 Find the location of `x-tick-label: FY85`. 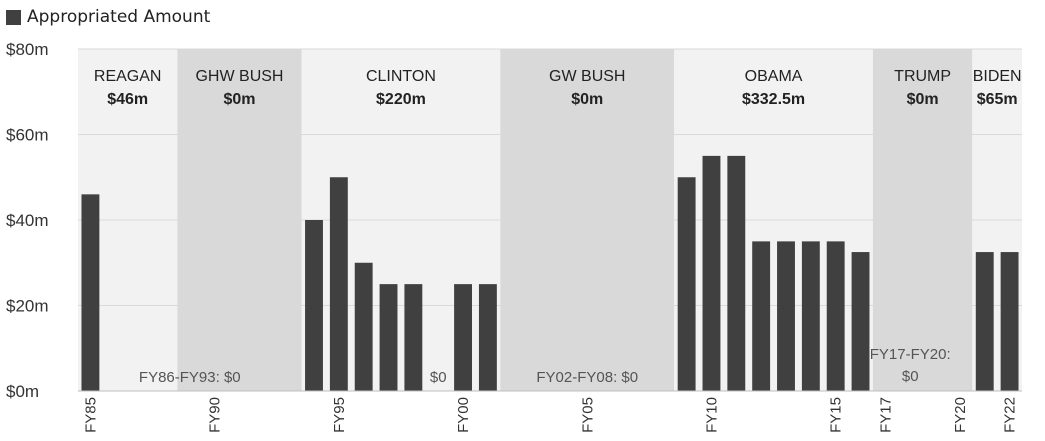

x-tick-label: FY85 is located at coordinates (90, 415).